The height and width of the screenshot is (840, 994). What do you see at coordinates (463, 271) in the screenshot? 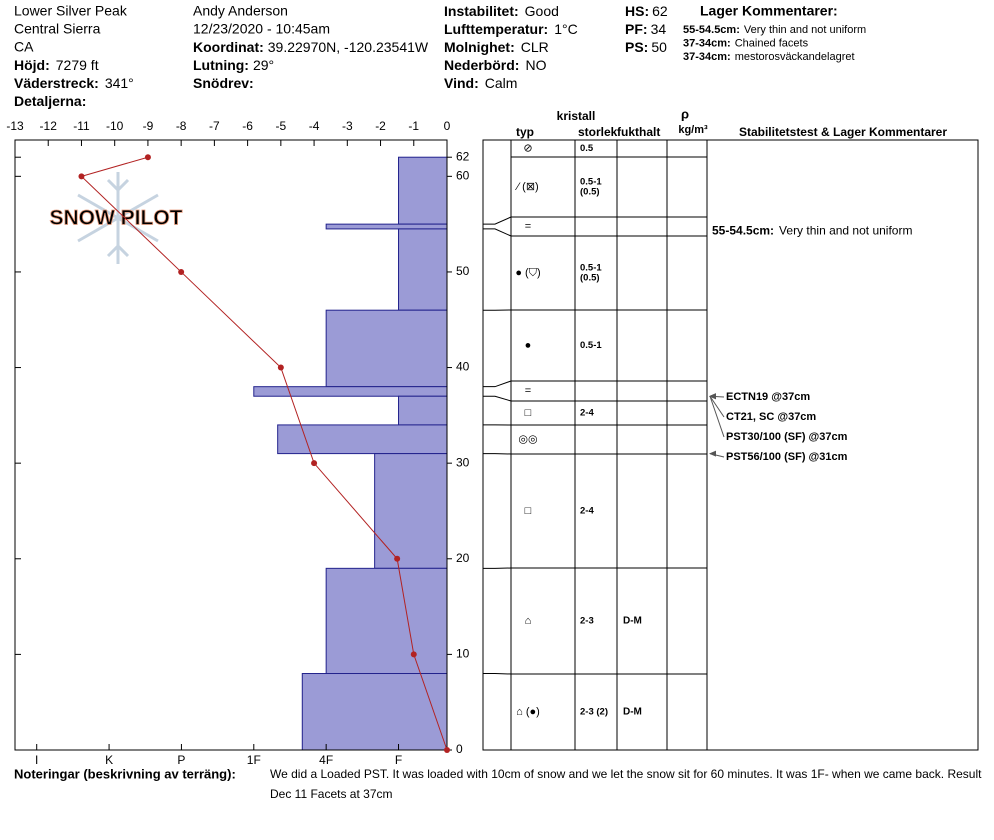
I see `y-tick-label: 50` at bounding box center [463, 271].